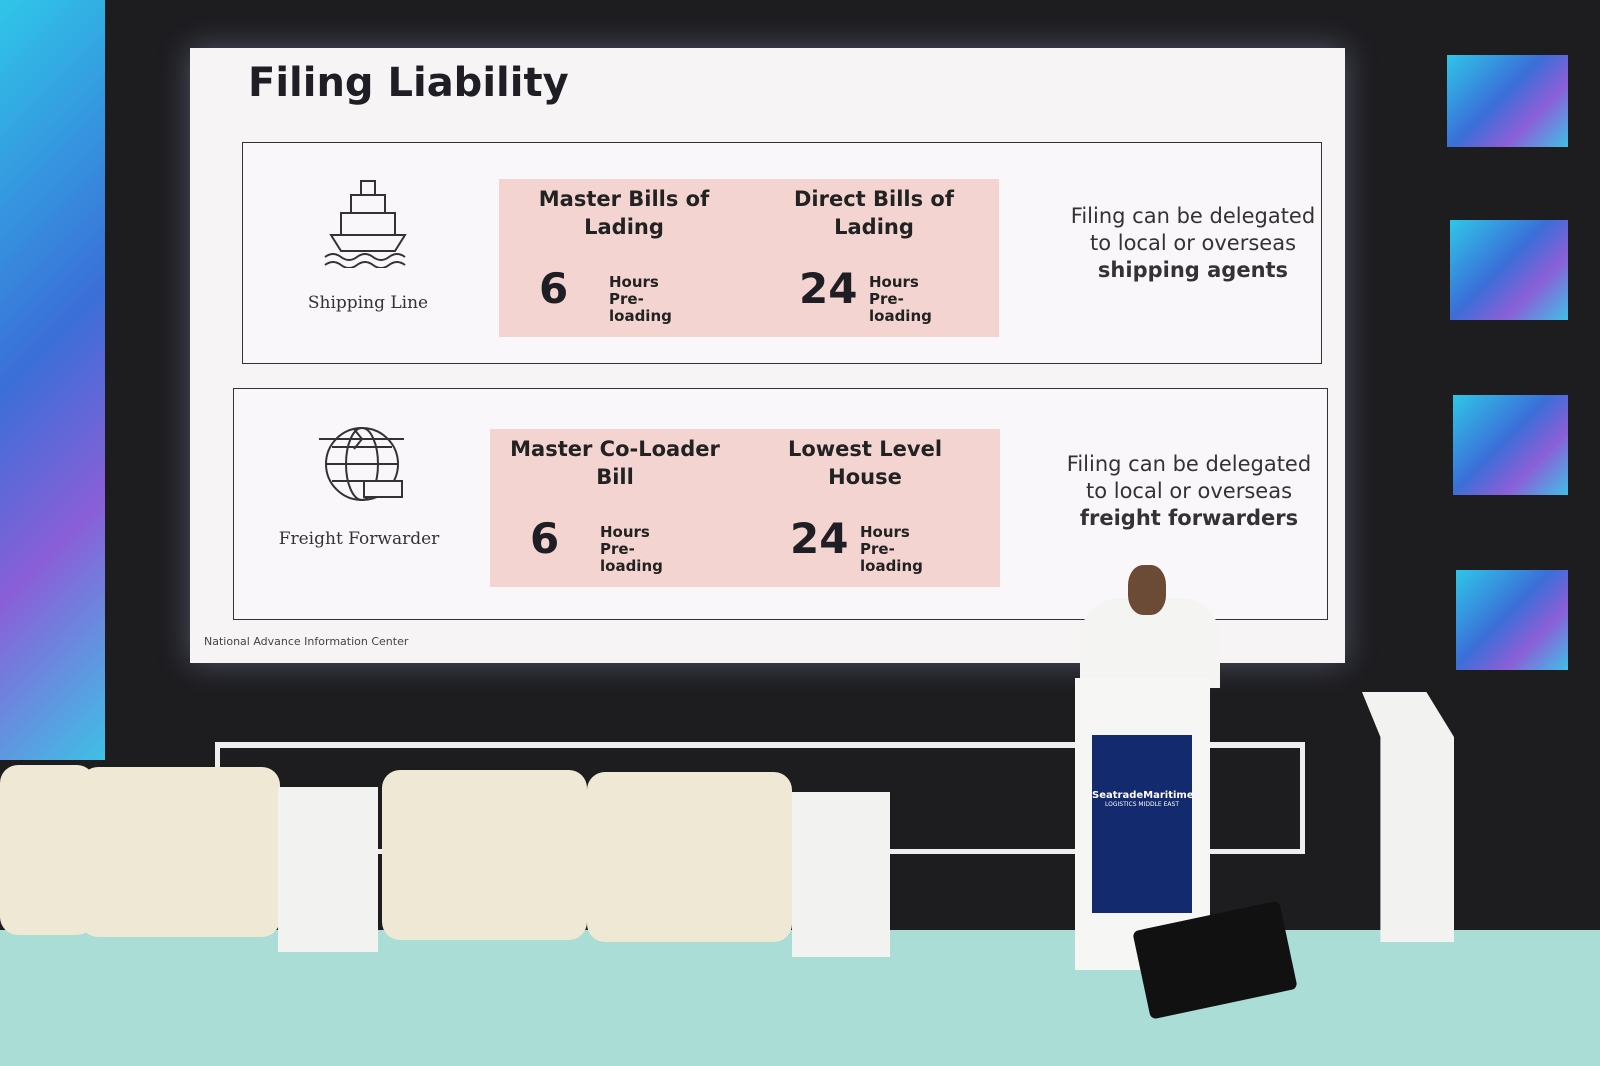 This screenshot has height=1066, width=1600. What do you see at coordinates (359, 539) in the screenshot?
I see `row-label: Freight Forwarder` at bounding box center [359, 539].